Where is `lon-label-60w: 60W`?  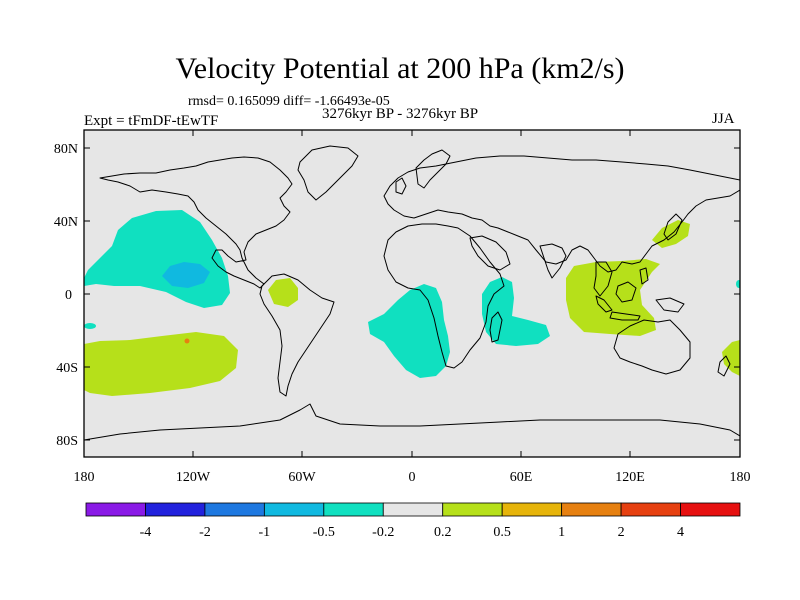
lon-label-60w: 60W is located at coordinates (302, 477).